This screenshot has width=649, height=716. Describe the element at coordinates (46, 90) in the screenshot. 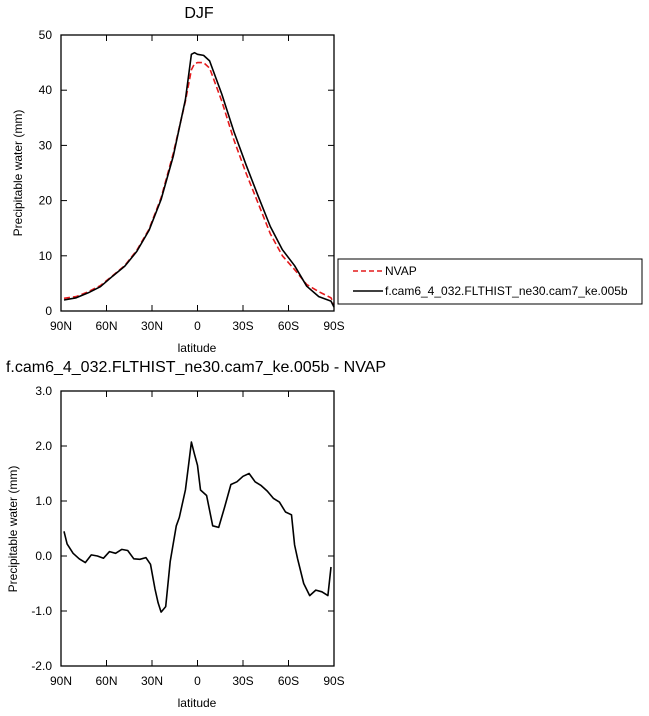

I see `y-tick-label: 40` at that location.